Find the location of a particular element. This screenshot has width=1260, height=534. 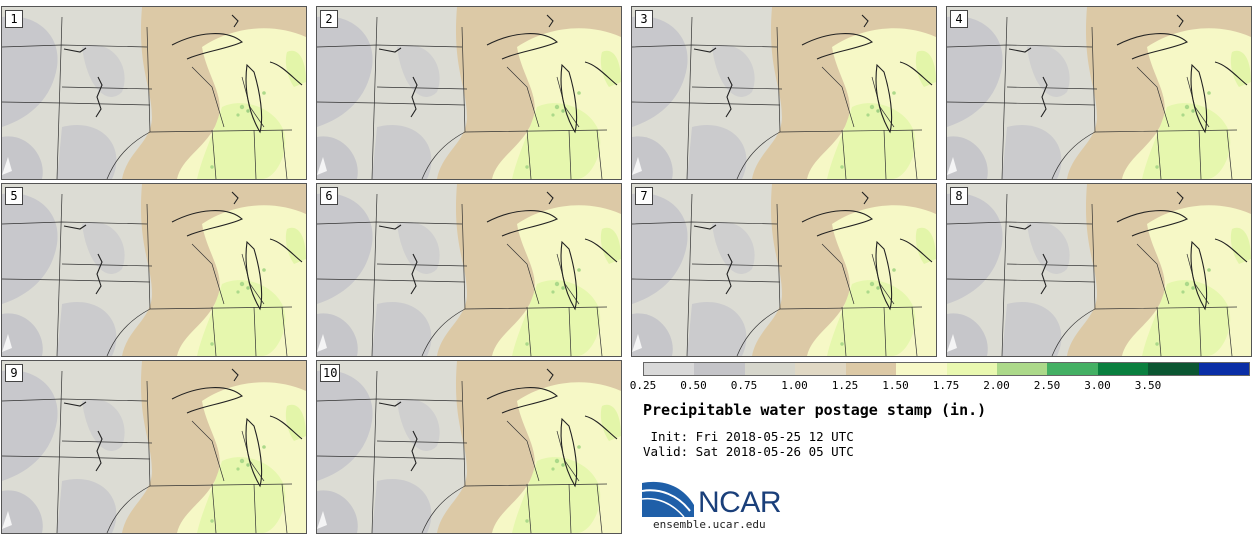

colorbar-tick-label: 2.00 is located at coordinates (996, 385).